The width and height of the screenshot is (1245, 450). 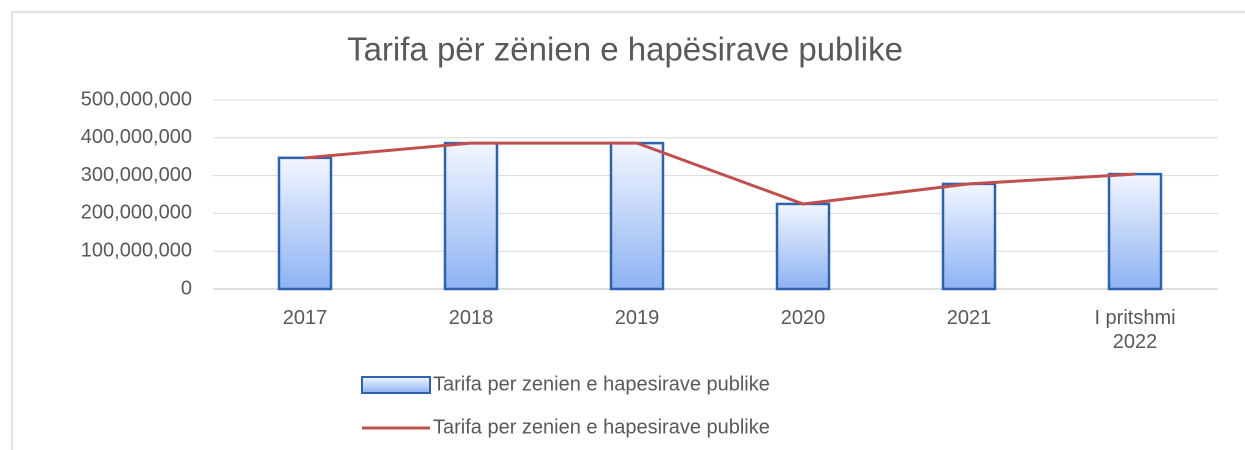 What do you see at coordinates (396, 385) in the screenshot?
I see `legend-marker` at bounding box center [396, 385].